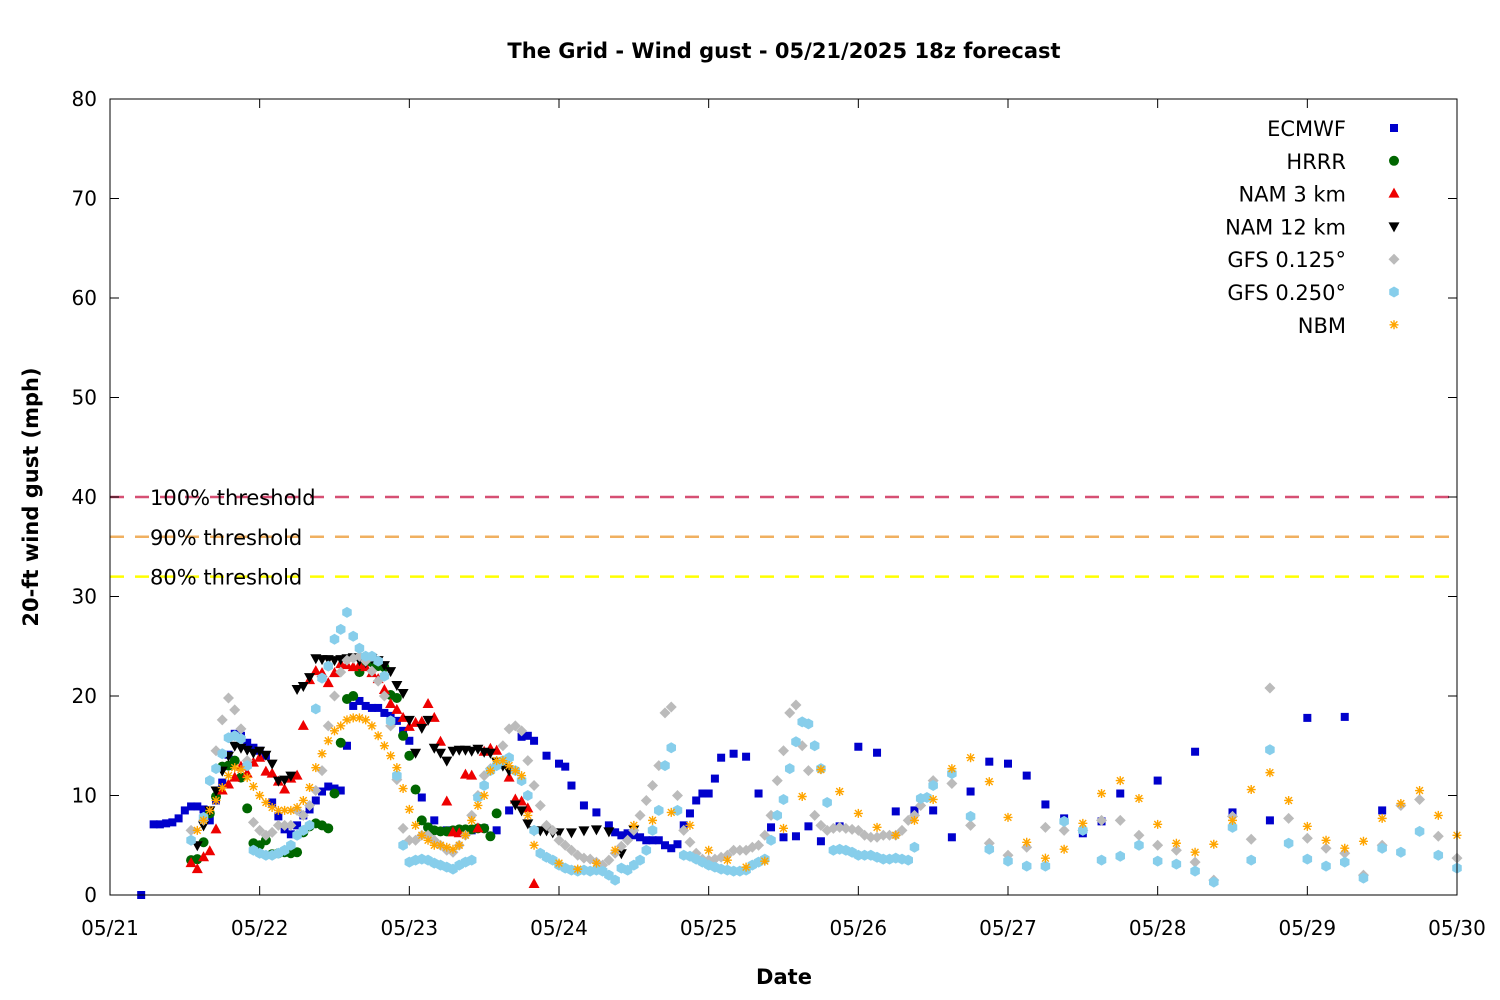 Image resolution: width=1500 pixels, height=1000 pixels. I want to click on threshold-label: 80% threshold, so click(226, 578).